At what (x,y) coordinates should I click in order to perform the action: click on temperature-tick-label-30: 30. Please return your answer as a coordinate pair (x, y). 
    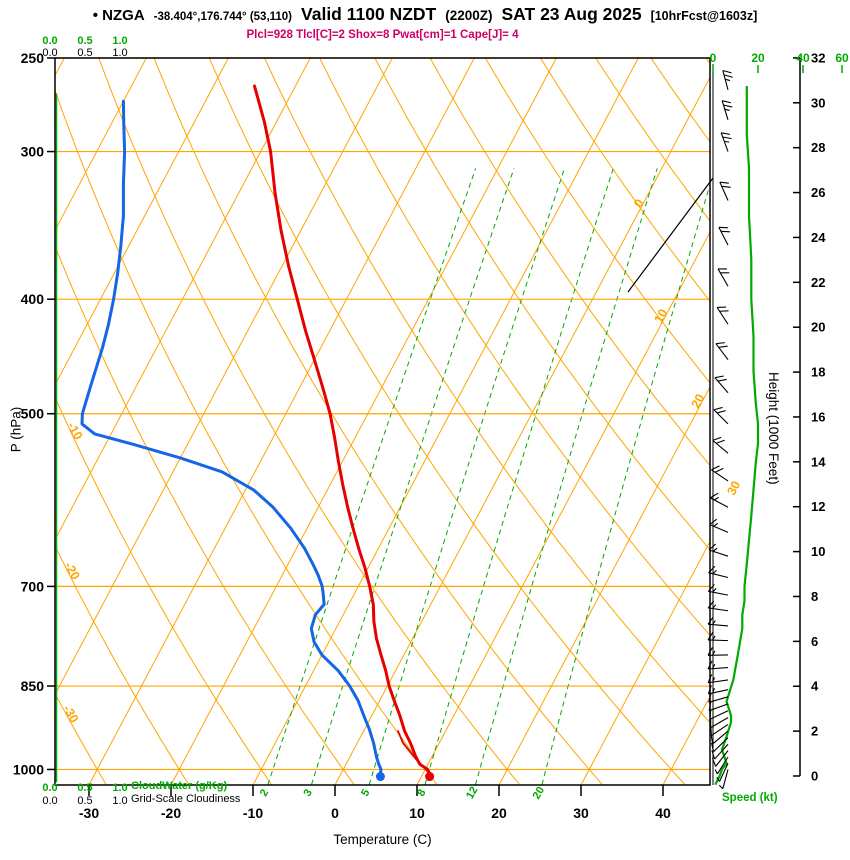
    Looking at the image, I should click on (581, 813).